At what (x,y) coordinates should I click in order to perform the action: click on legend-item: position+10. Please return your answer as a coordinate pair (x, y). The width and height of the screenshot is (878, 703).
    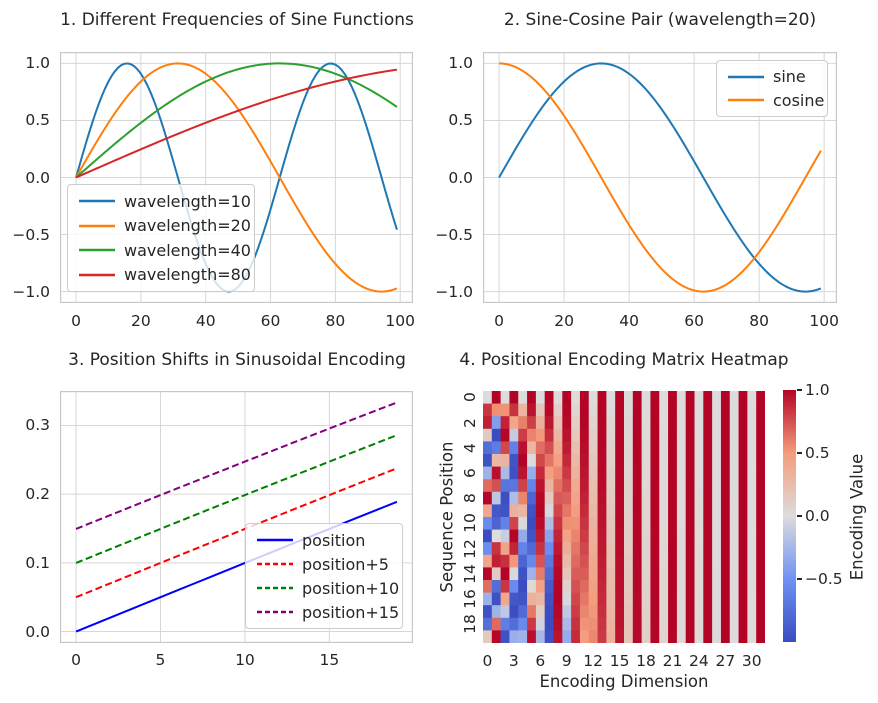
    Looking at the image, I should click on (327, 588).